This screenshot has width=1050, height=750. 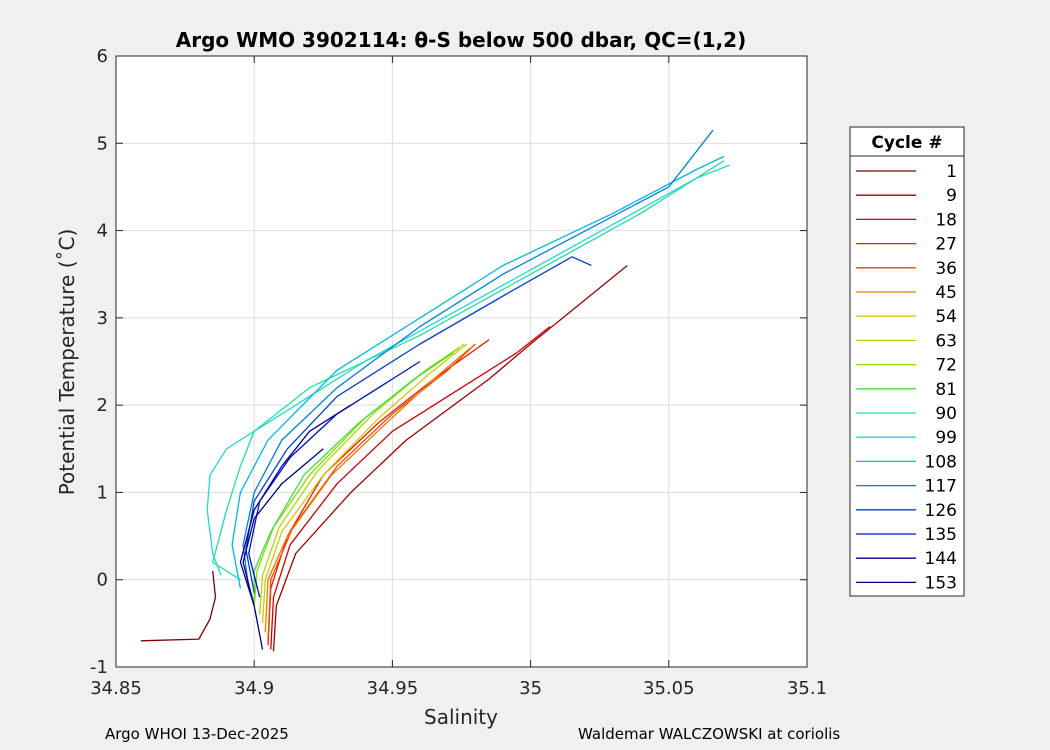 I want to click on y-tick-label: 2, so click(x=102, y=405).